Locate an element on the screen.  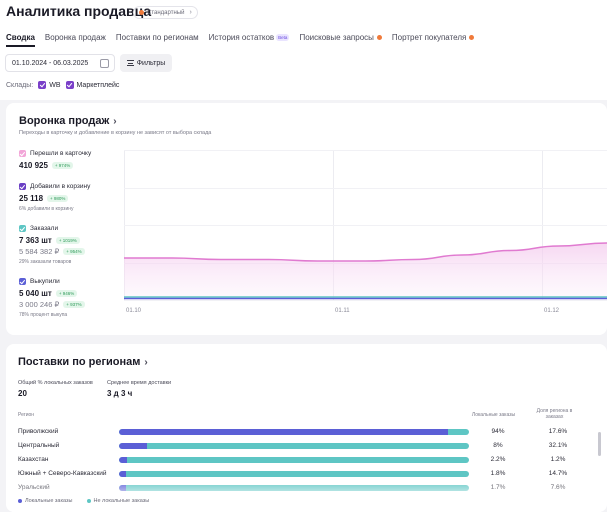
local-orders-column-header: Локальные заказы is located at coordinates (493, 415).